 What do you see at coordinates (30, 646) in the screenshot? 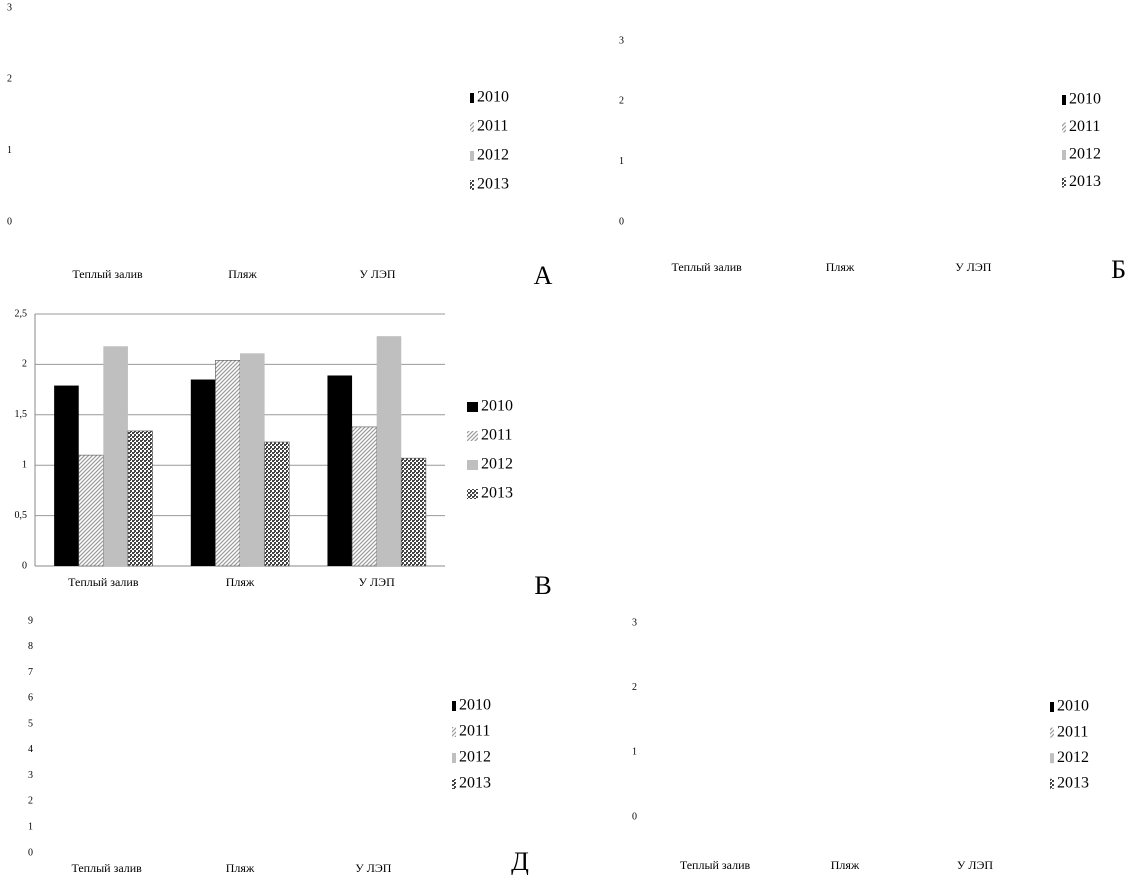
I see `y-tick-label: 8` at bounding box center [30, 646].